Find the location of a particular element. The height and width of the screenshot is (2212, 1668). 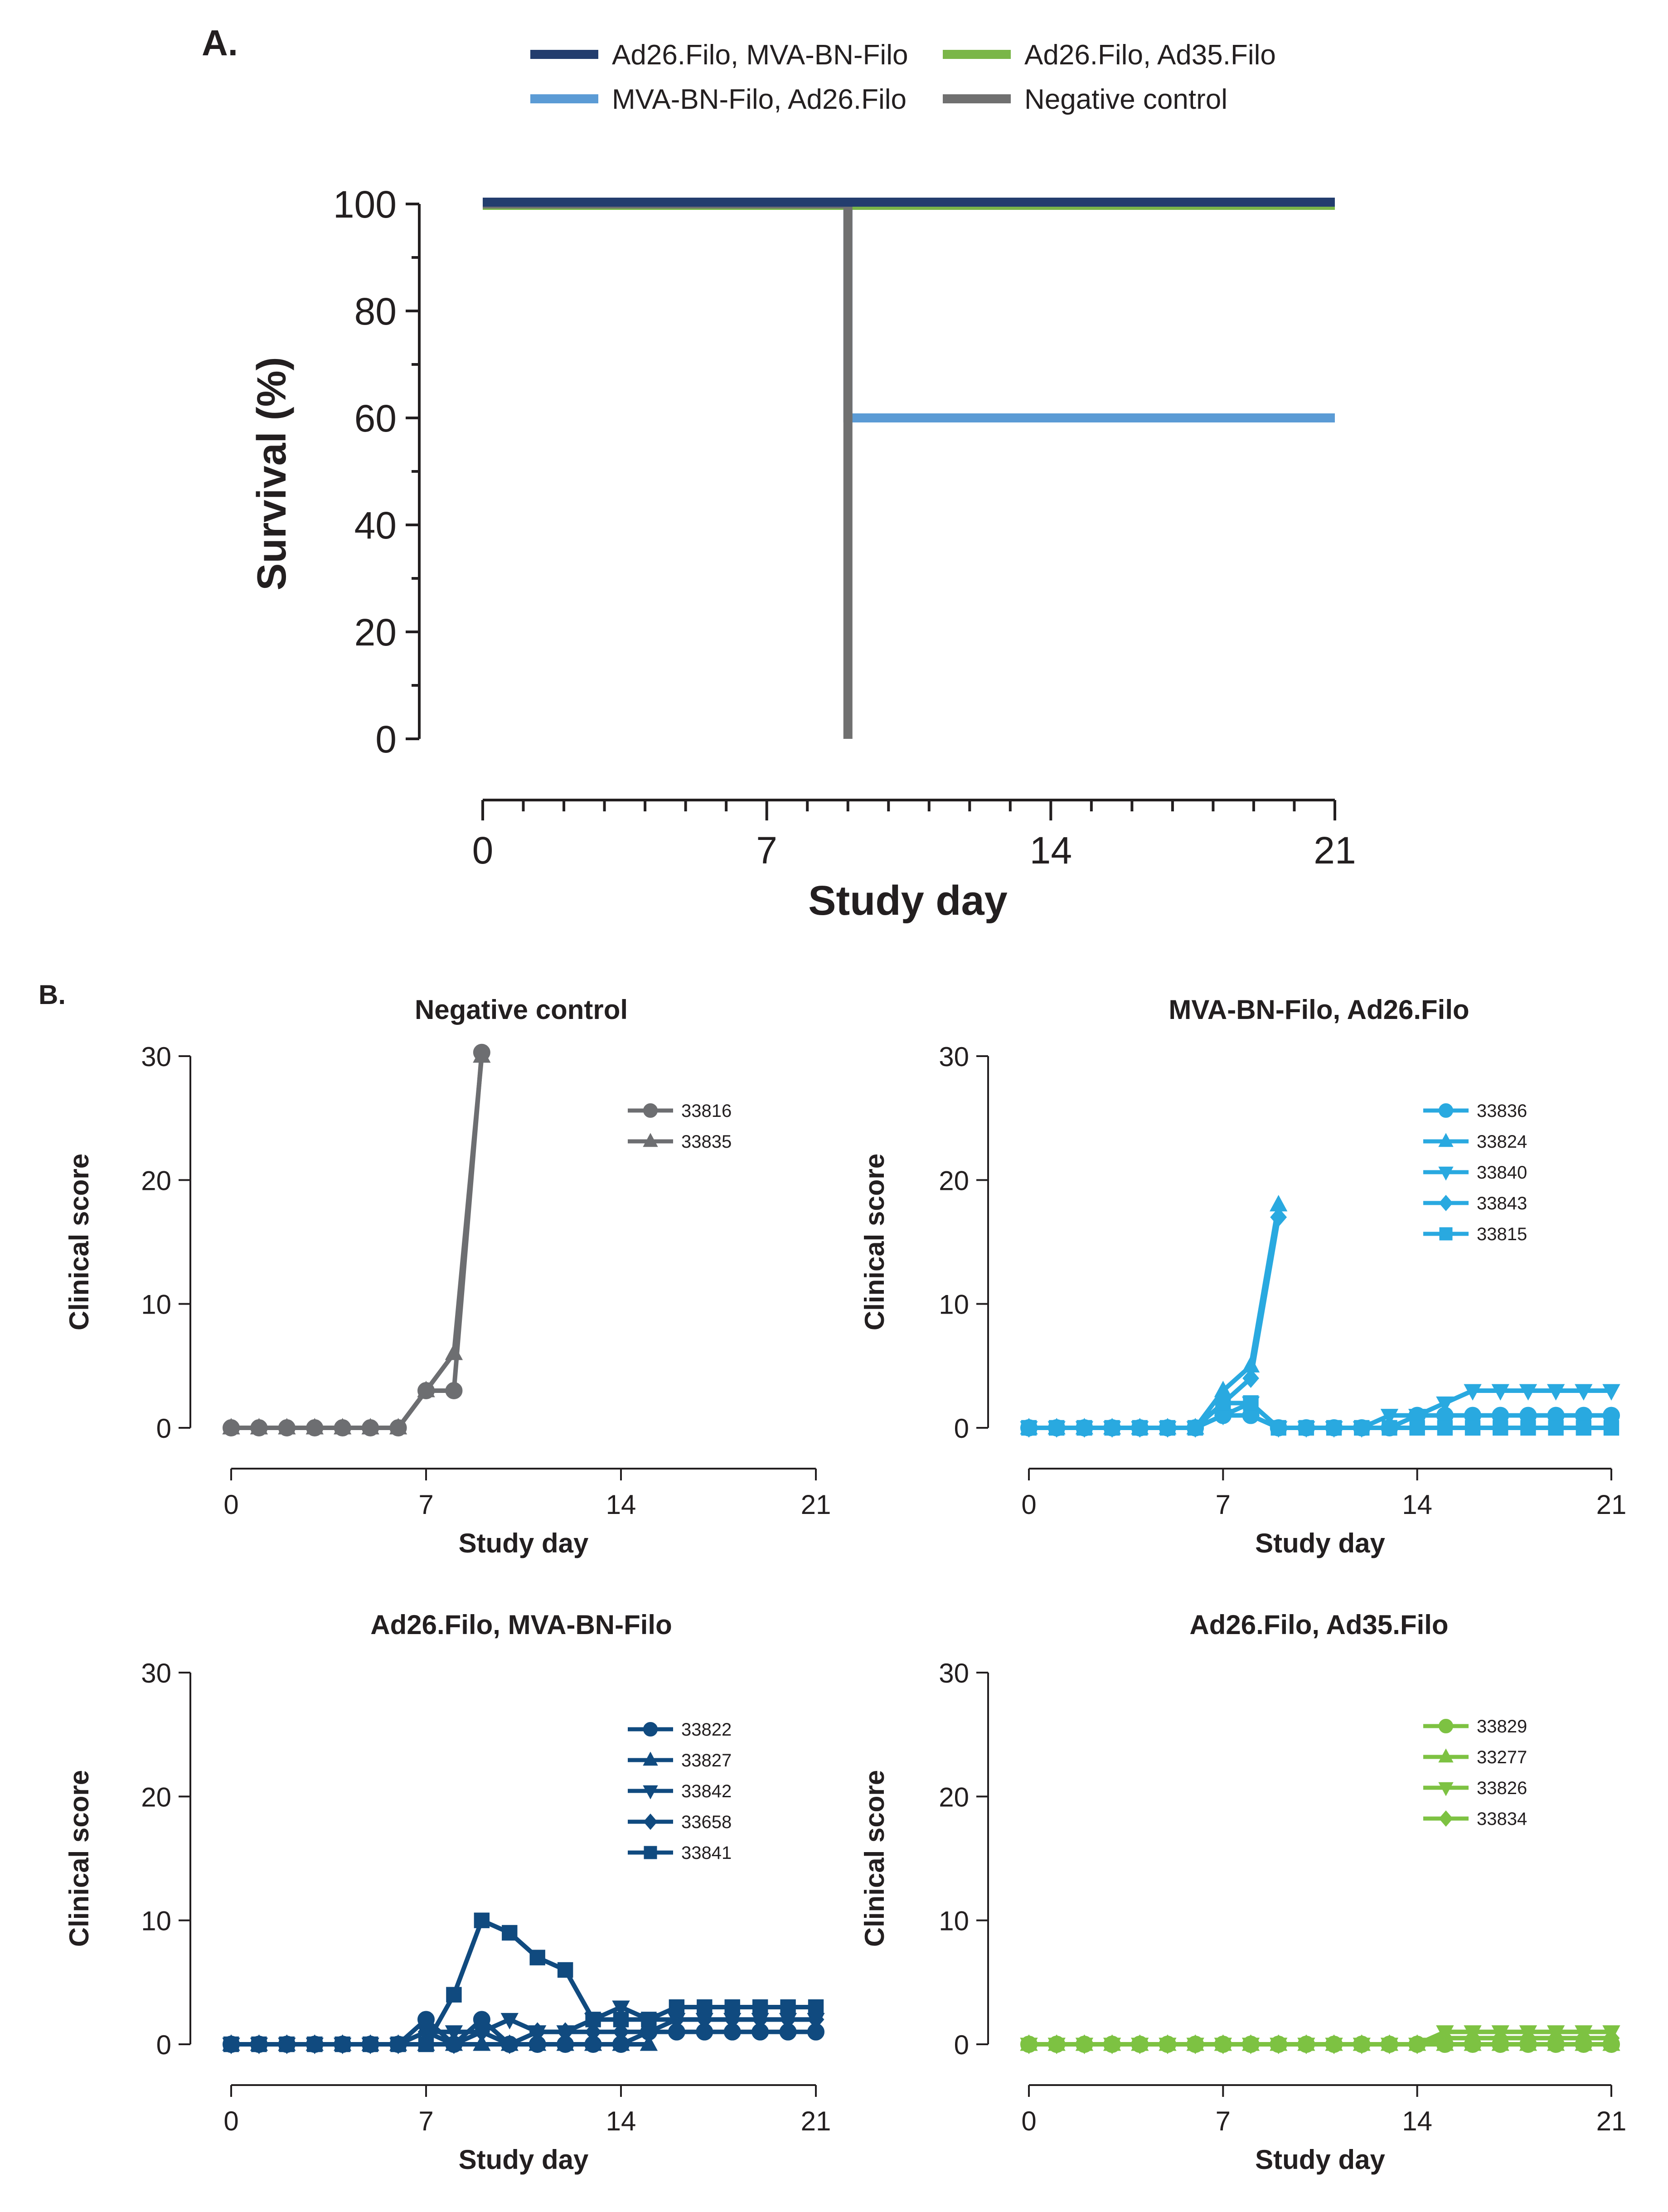

legend-label: 33836 is located at coordinates (1502, 1111).